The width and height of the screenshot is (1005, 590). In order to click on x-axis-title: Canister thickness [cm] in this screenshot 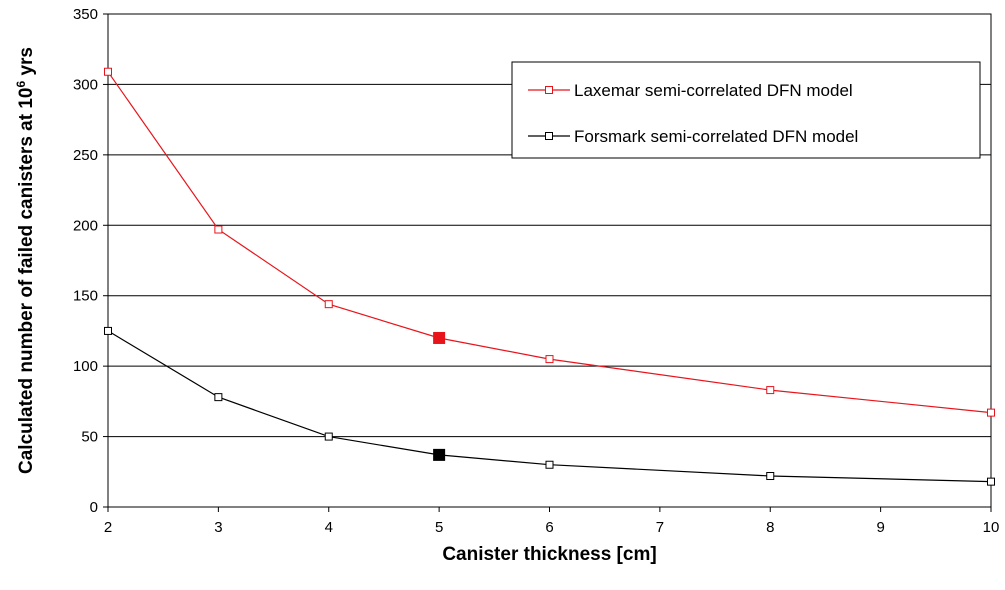, I will do `click(549, 554)`.